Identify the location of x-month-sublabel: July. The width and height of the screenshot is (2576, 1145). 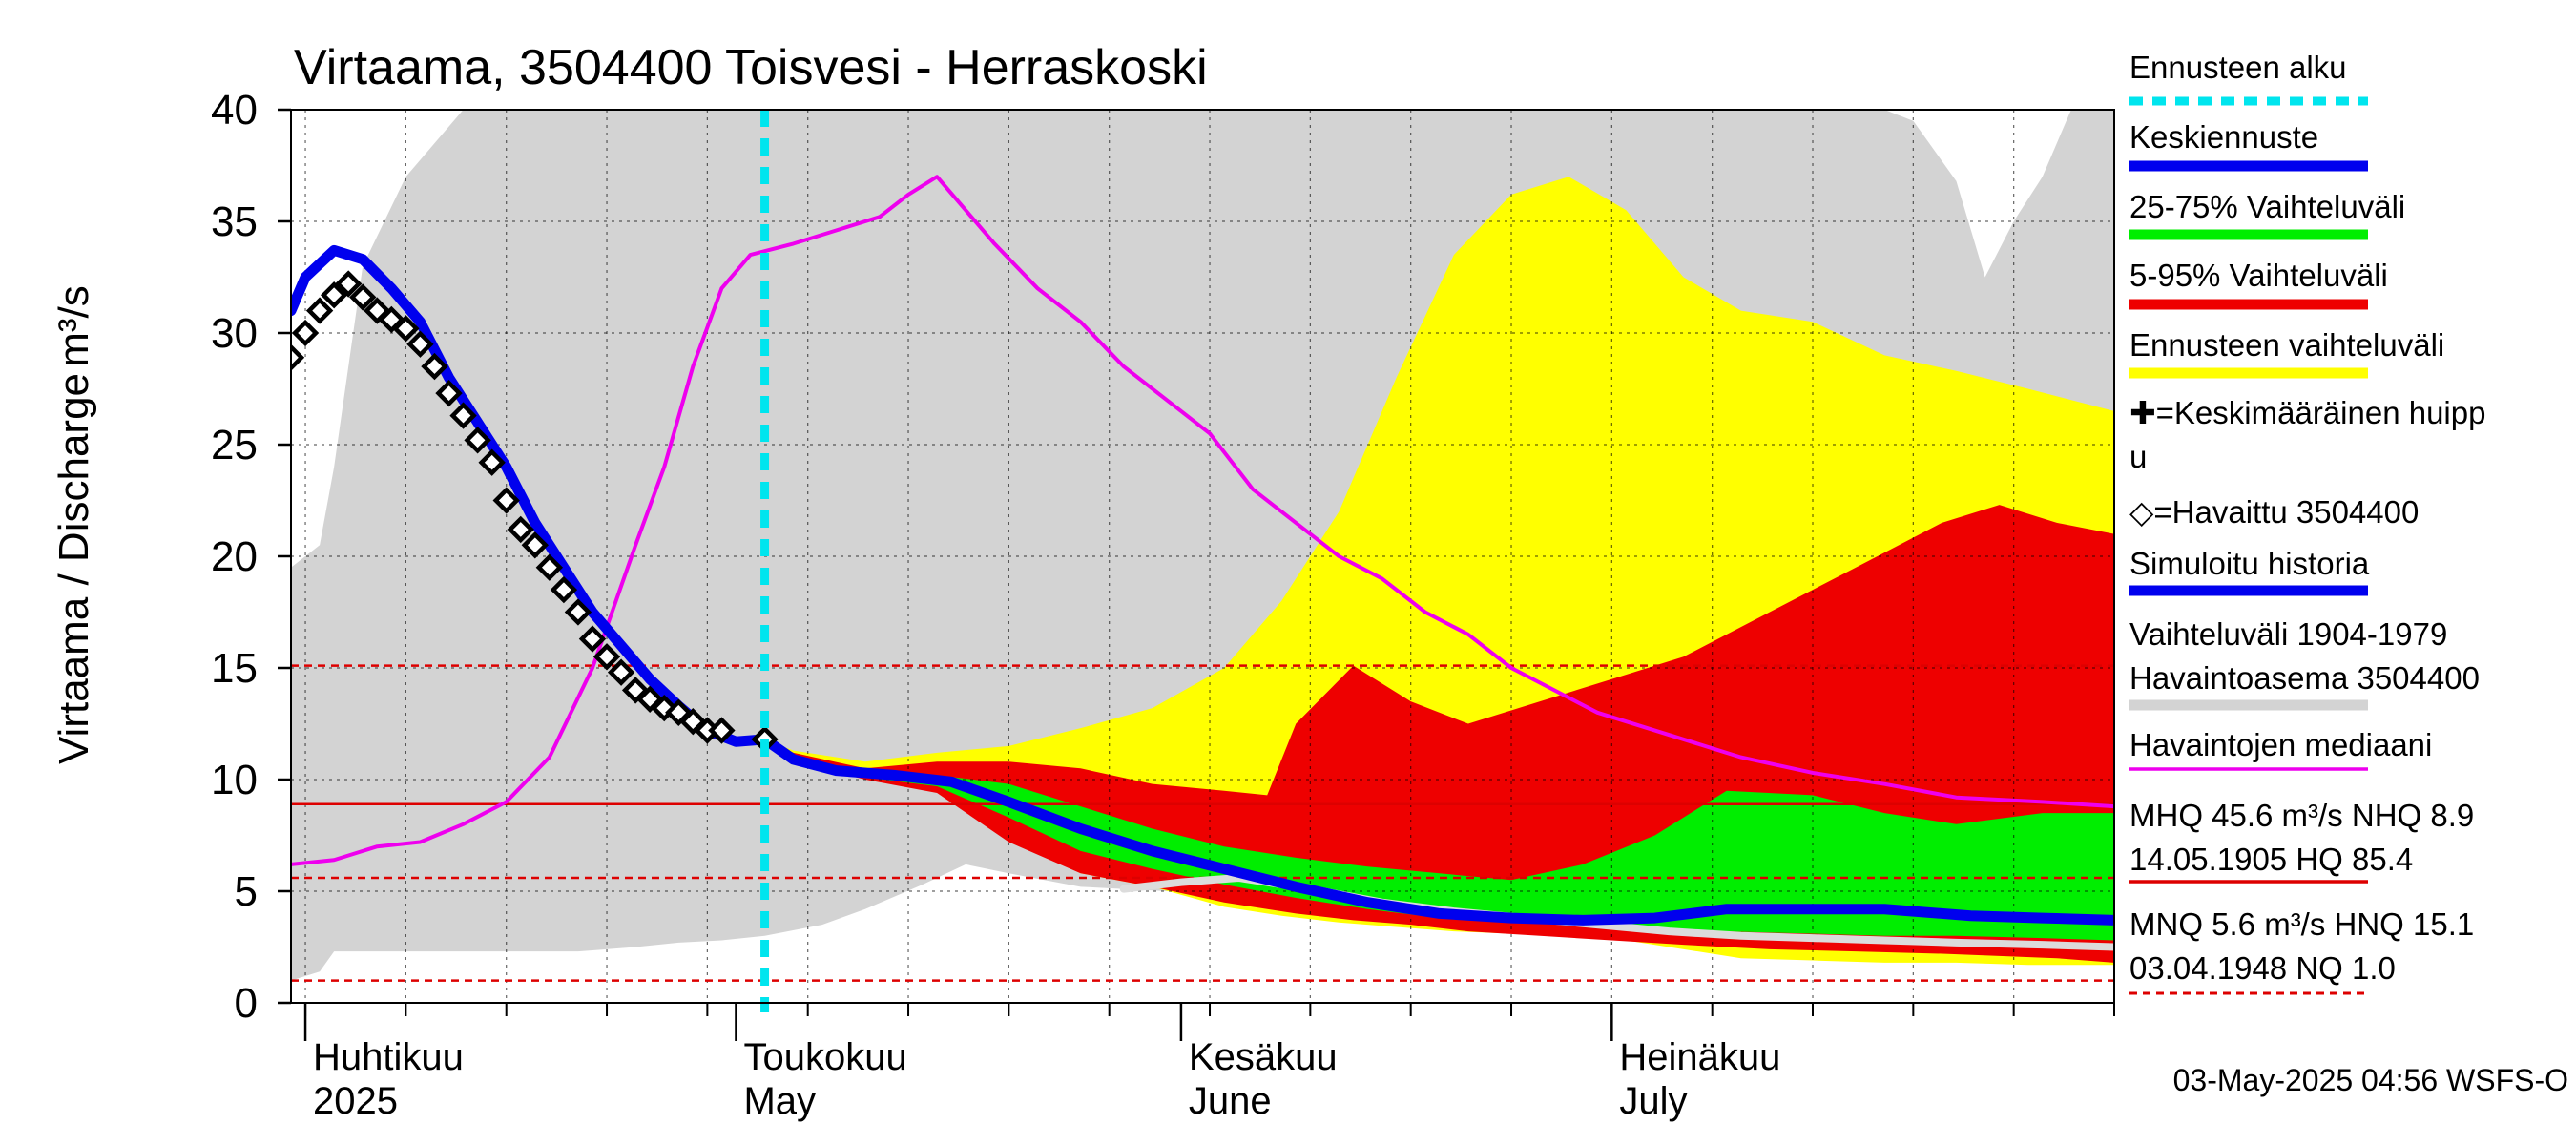
(1653, 1101).